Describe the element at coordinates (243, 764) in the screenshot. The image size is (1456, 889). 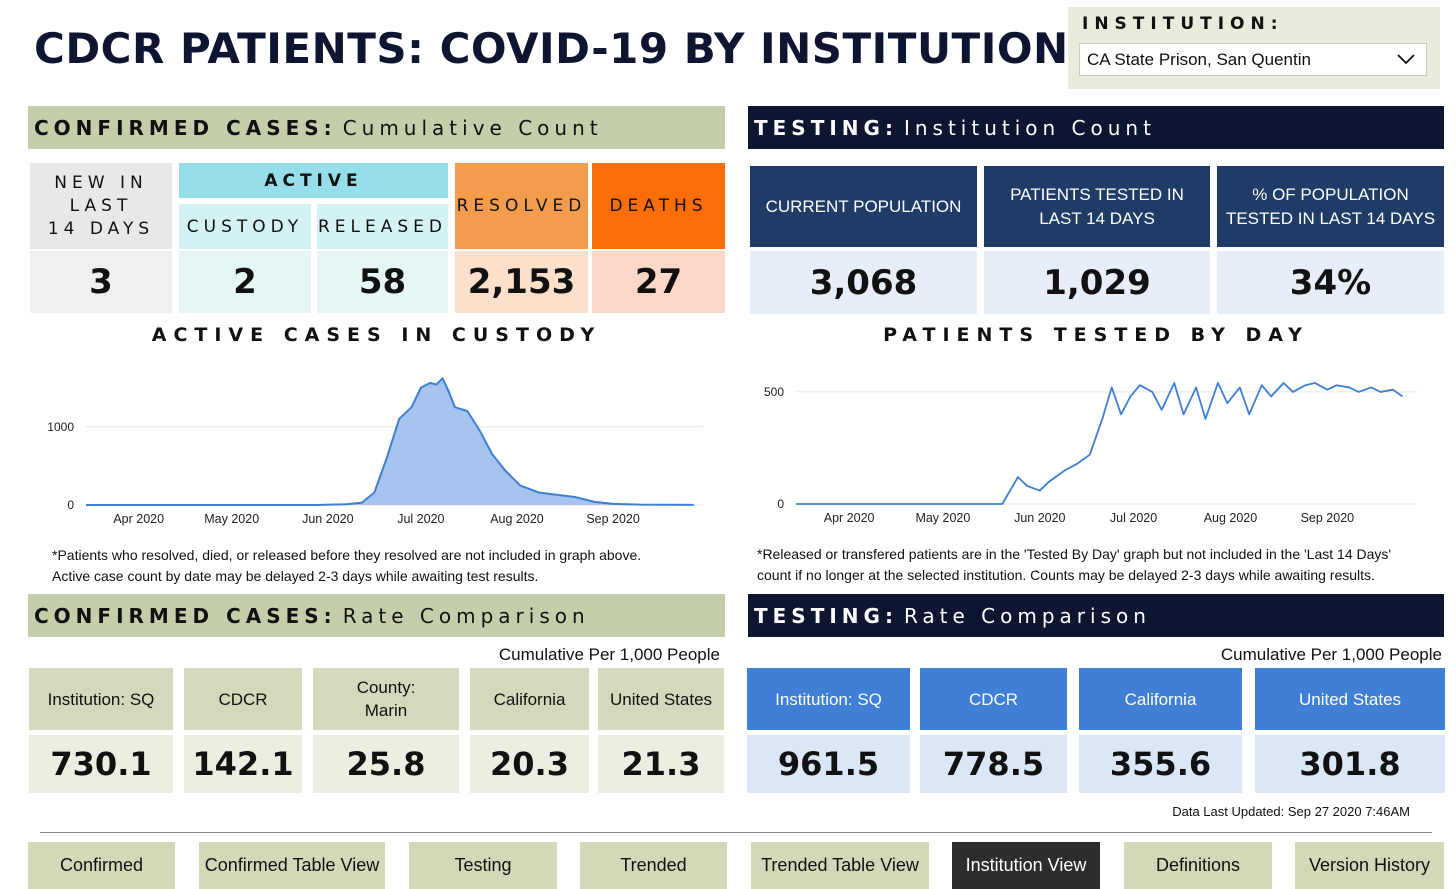
I see `rate-value-cdcr: 142.1` at that location.